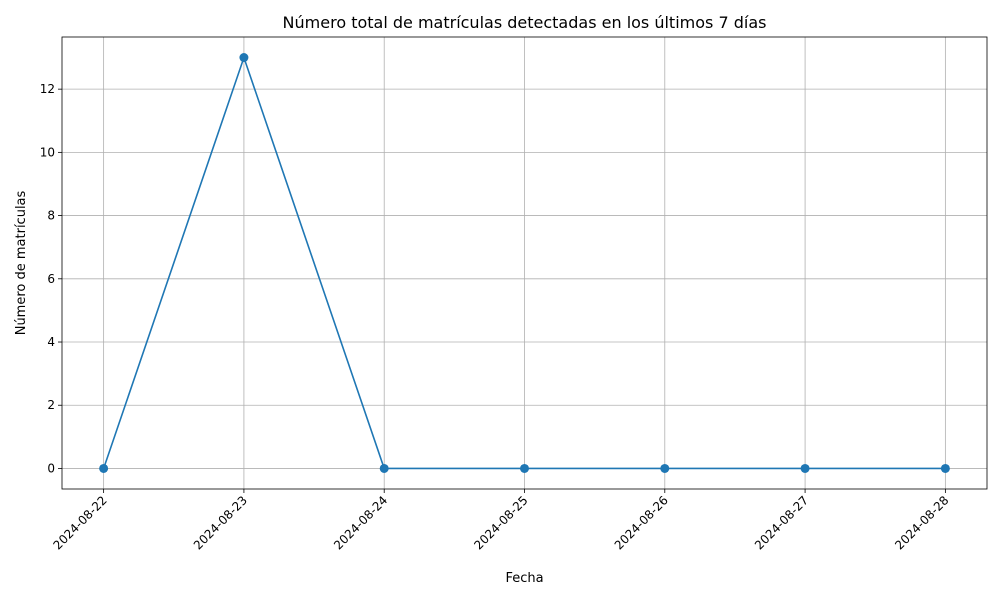 This screenshot has width=1000, height=600. Describe the element at coordinates (51, 216) in the screenshot. I see `y-tick-label: 8` at that location.